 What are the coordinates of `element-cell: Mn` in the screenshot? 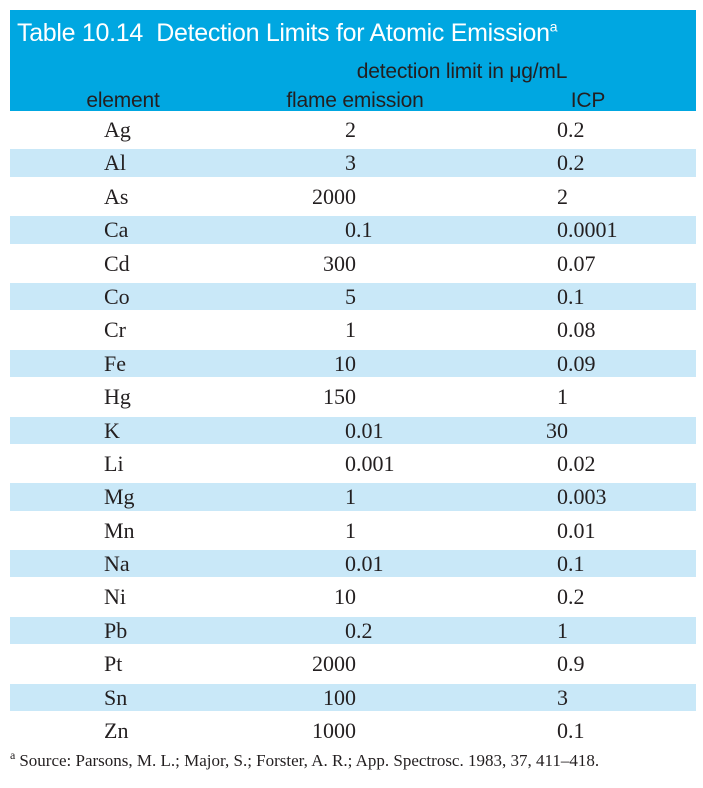 It's located at (119, 530).